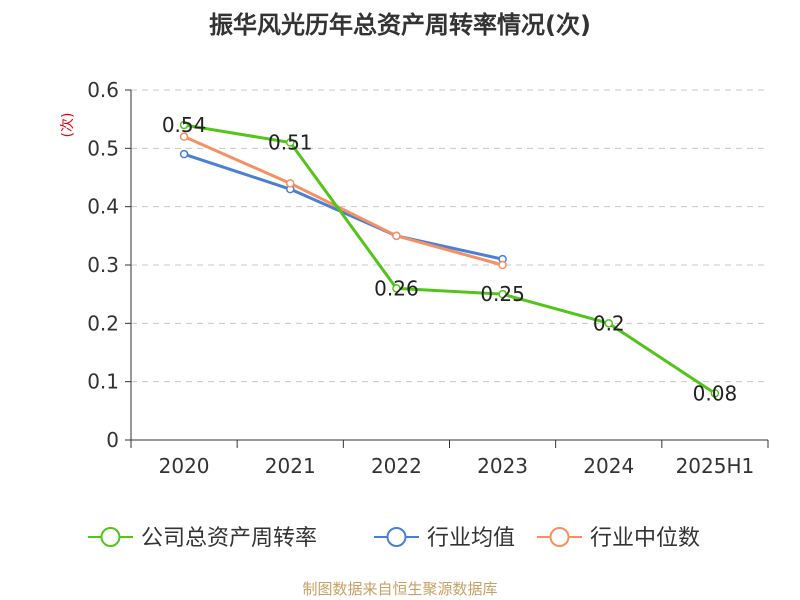  I want to click on y-tick-label: 0.1, so click(103, 382).